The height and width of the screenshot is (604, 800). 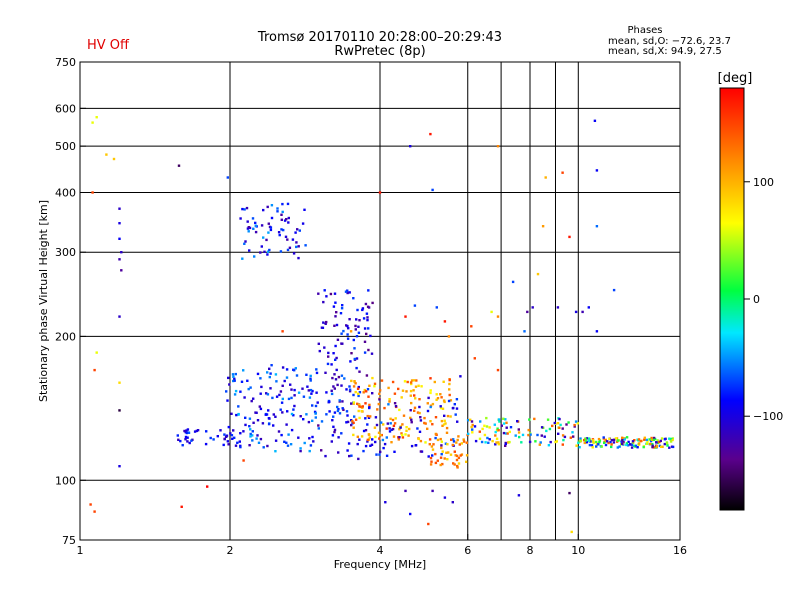 What do you see at coordinates (65, 480) in the screenshot?
I see `y-tick-label: 100` at bounding box center [65, 480].